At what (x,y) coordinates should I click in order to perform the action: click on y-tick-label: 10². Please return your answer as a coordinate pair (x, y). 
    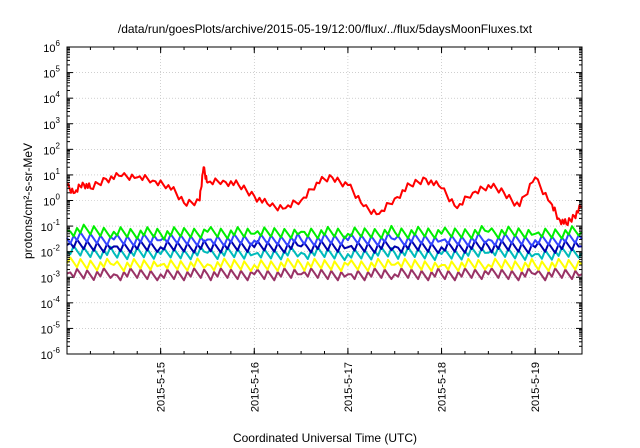
    Looking at the image, I should click on (51, 149).